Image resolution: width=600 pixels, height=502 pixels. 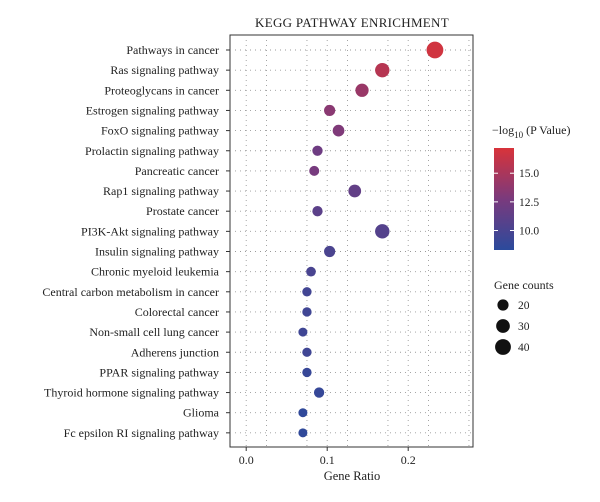 I want to click on x-axis-ticks: 0.0 0.1 0.2, so click(x=327, y=457).